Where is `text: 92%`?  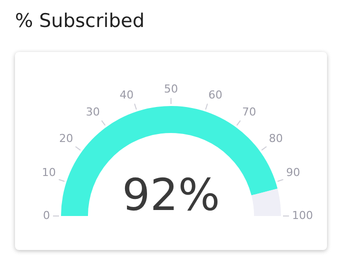 text: 92% is located at coordinates (171, 195).